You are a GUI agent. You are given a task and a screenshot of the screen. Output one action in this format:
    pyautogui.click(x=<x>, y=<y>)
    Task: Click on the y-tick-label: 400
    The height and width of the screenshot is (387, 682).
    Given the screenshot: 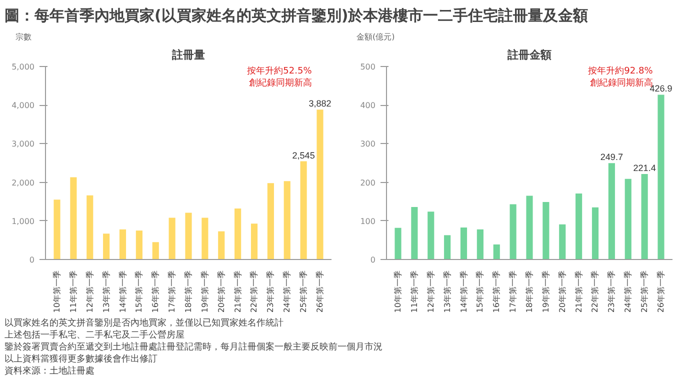 What is the action you would take?
    pyautogui.click(x=368, y=105)
    